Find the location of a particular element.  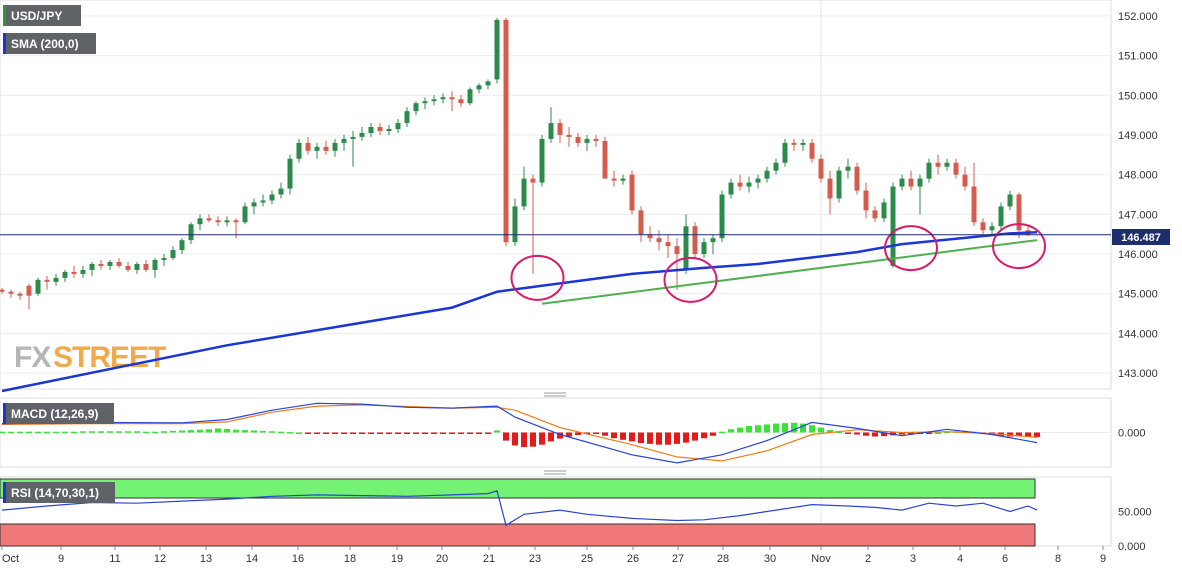

svg-text: FX is located at coordinates (32, 357).